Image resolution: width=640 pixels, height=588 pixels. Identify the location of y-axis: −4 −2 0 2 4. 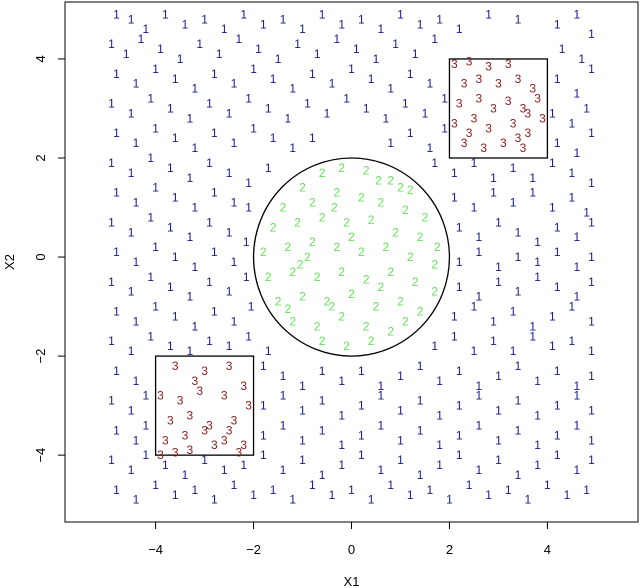
(49, 259).